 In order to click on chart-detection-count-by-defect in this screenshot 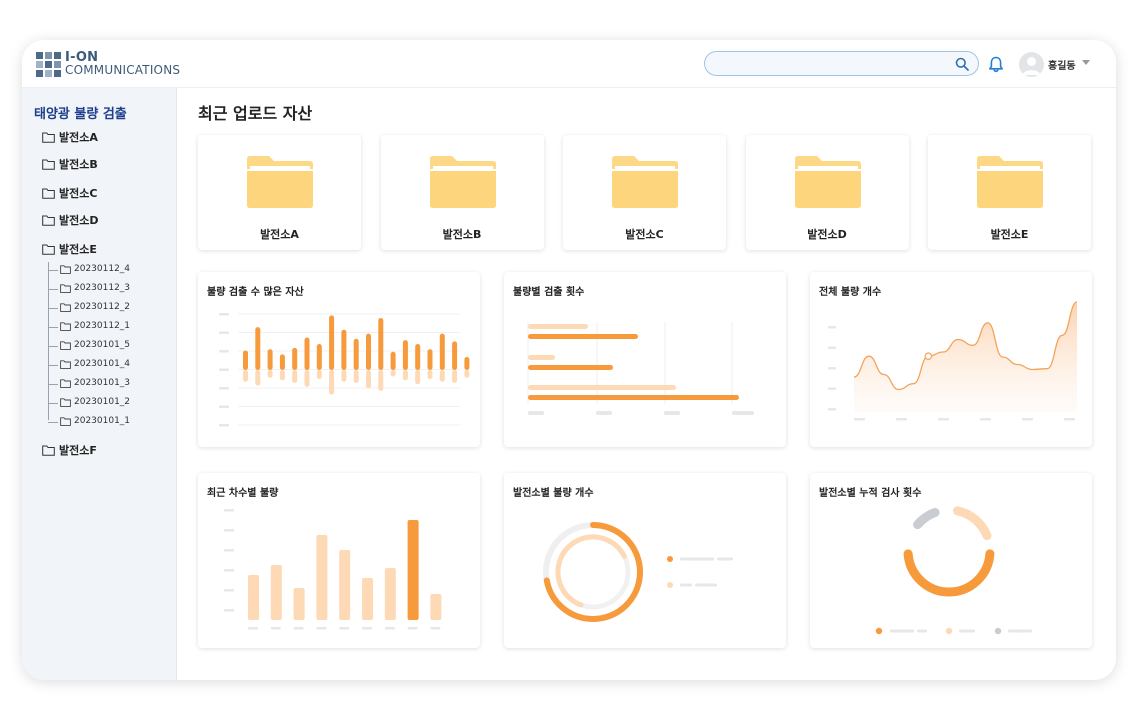, I will do `click(640, 368)`.